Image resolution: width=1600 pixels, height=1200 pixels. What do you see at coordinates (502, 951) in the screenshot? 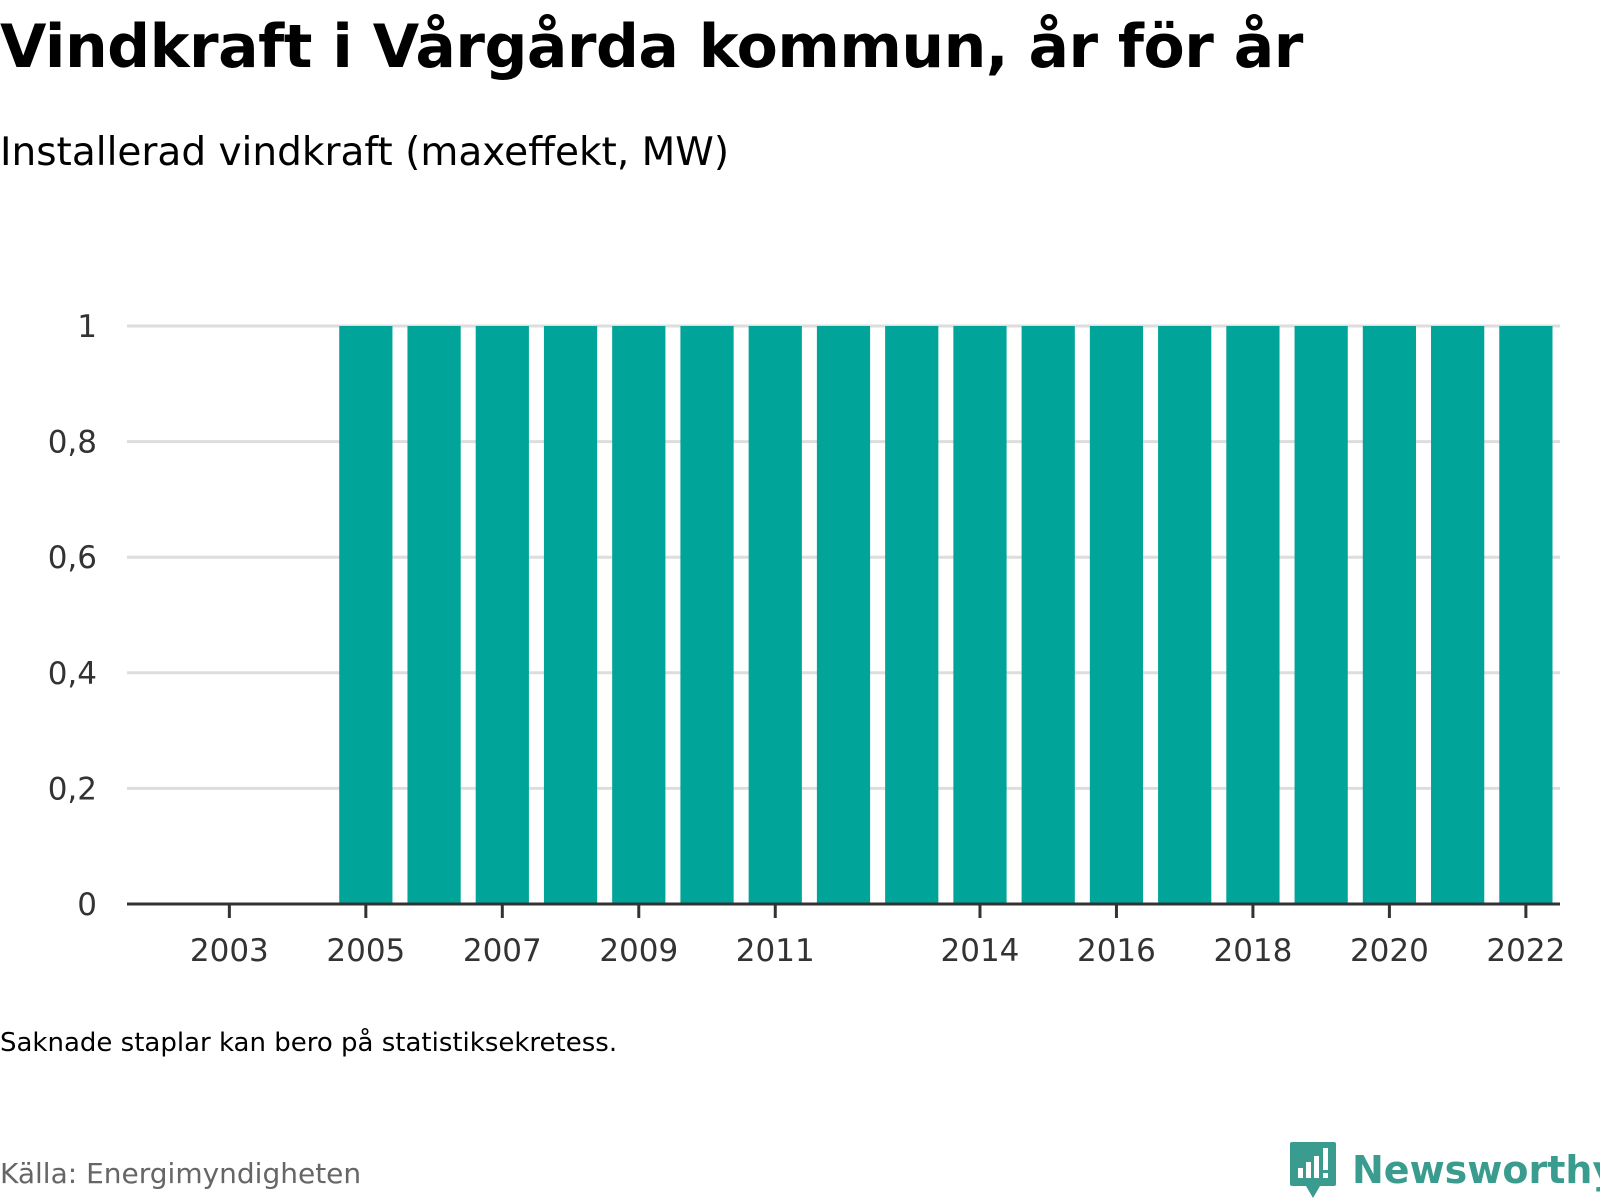
I see `x-tick-label: 2007` at bounding box center [502, 951].